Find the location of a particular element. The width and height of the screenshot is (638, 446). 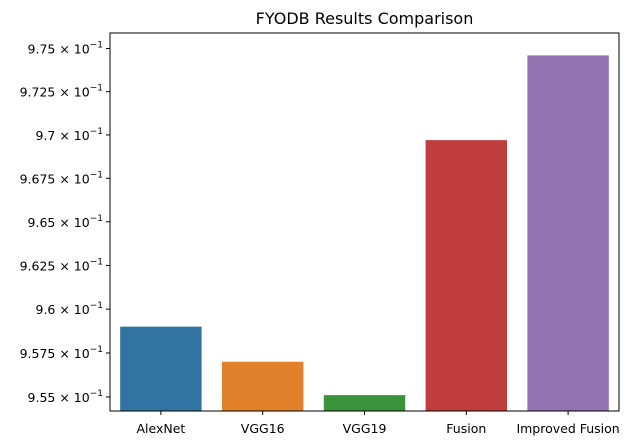

y-tick-label: 9.65 × 10⁻¹ is located at coordinates (65, 222).